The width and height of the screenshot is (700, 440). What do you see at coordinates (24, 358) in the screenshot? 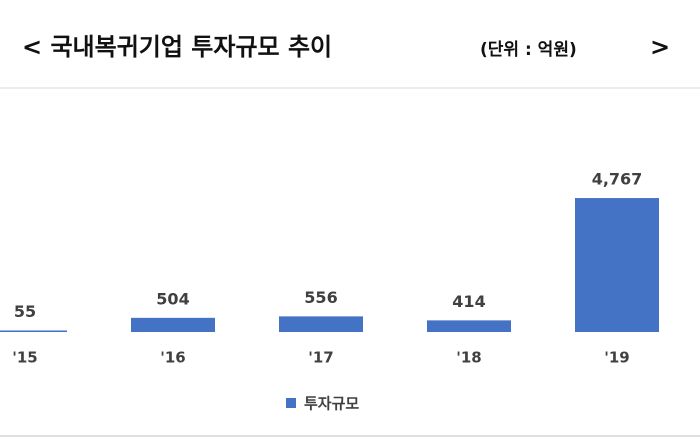
I see `x-tick-label: '15` at bounding box center [24, 358].